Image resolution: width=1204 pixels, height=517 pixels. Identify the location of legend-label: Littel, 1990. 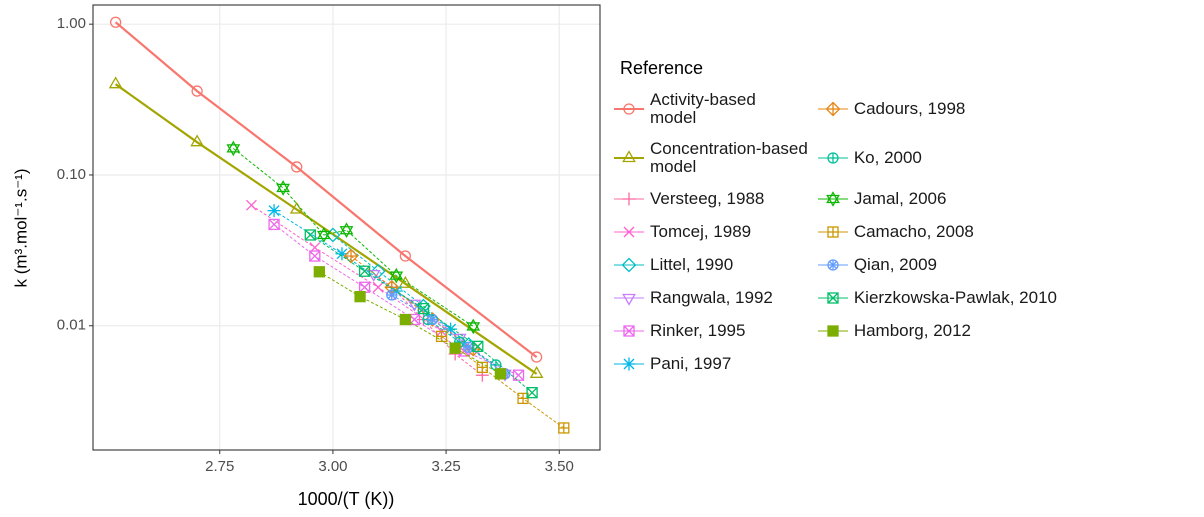
(692, 264).